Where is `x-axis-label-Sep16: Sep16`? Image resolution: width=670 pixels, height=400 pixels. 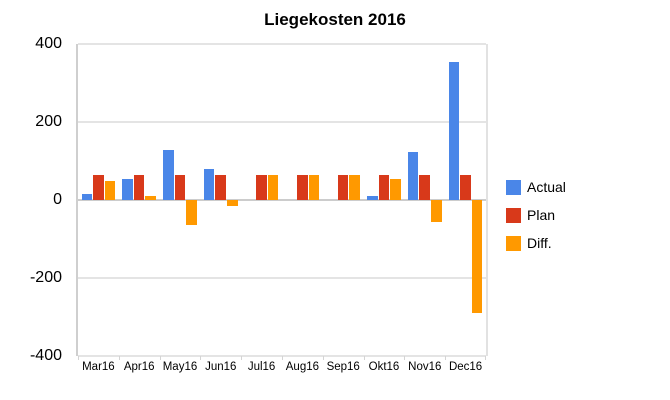 x-axis-label-Sep16: Sep16 is located at coordinates (343, 367).